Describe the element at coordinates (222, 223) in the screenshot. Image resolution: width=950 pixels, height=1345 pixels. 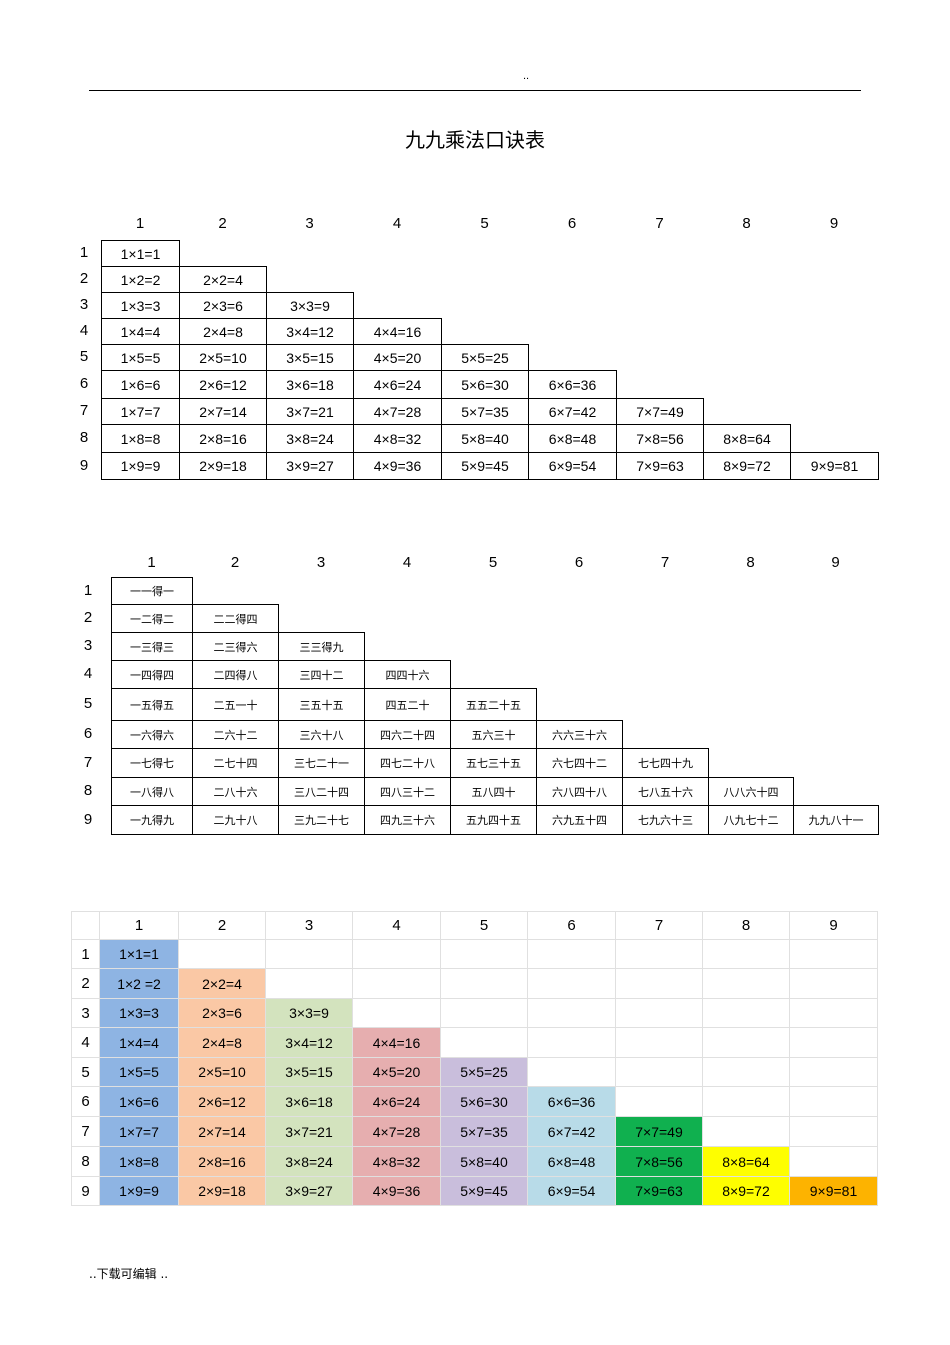
I see `column-header: 2` at that location.